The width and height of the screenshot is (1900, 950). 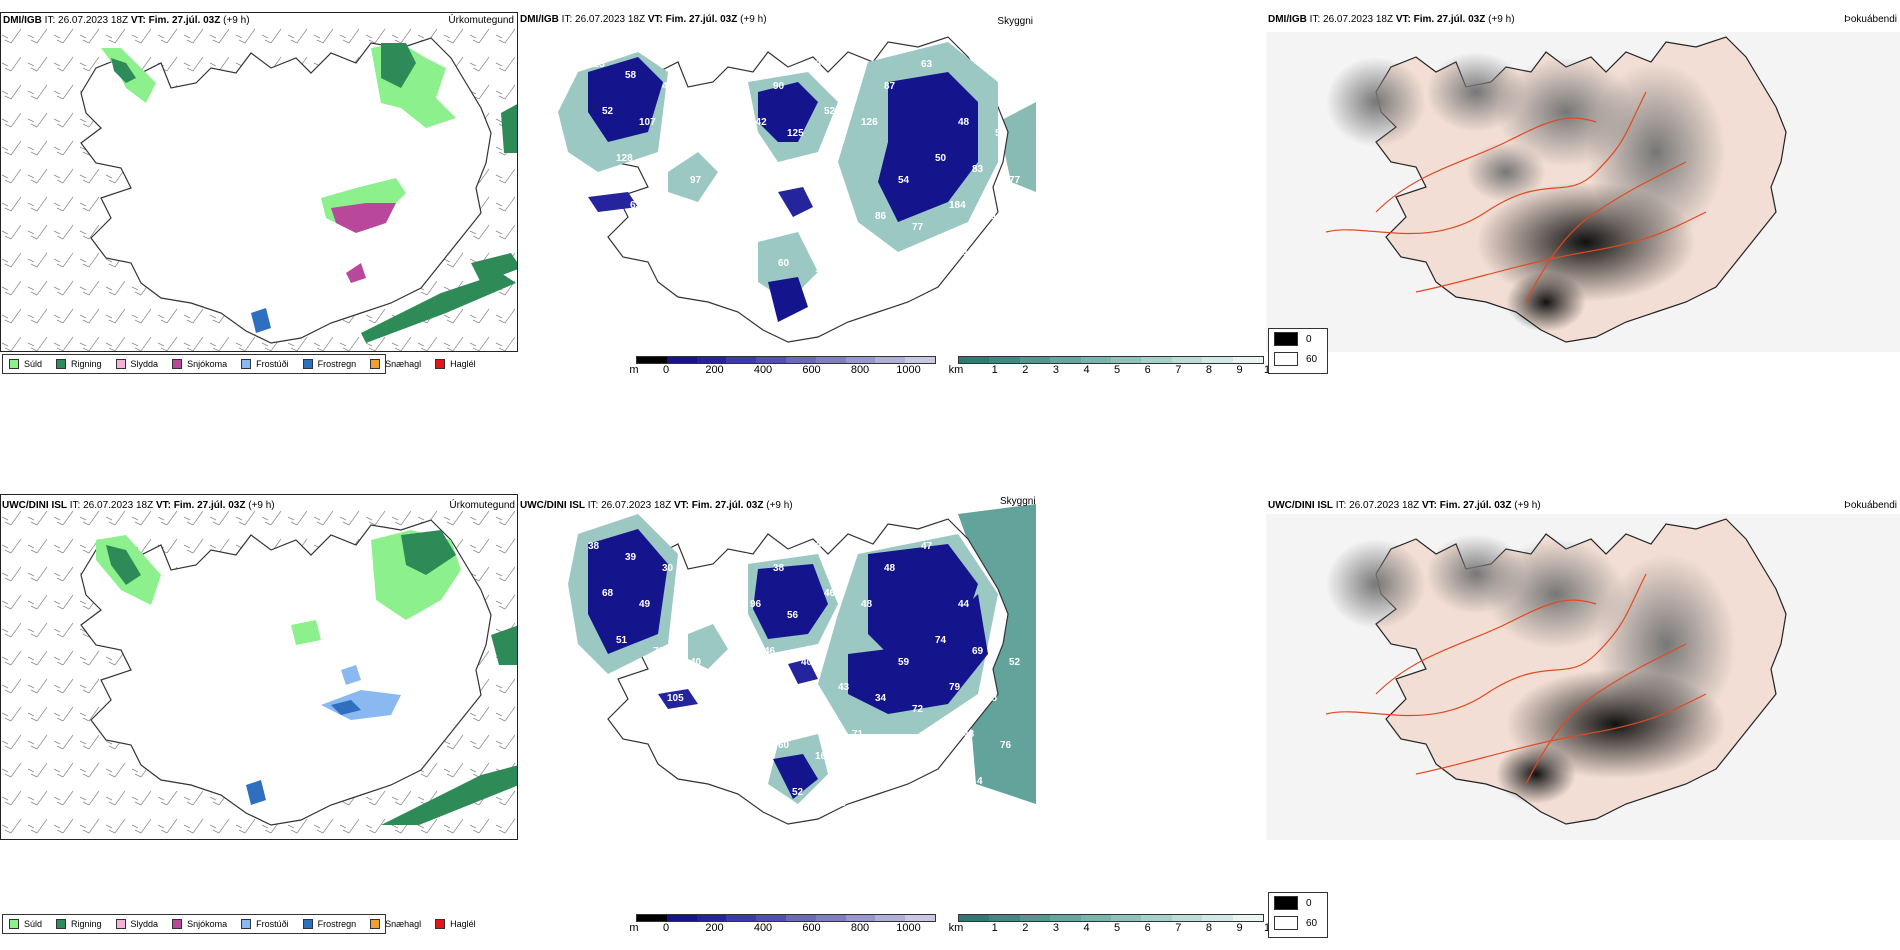 What do you see at coordinates (1583, 667) in the screenshot?
I see `fog-index-panel-bottom` at bounding box center [1583, 667].